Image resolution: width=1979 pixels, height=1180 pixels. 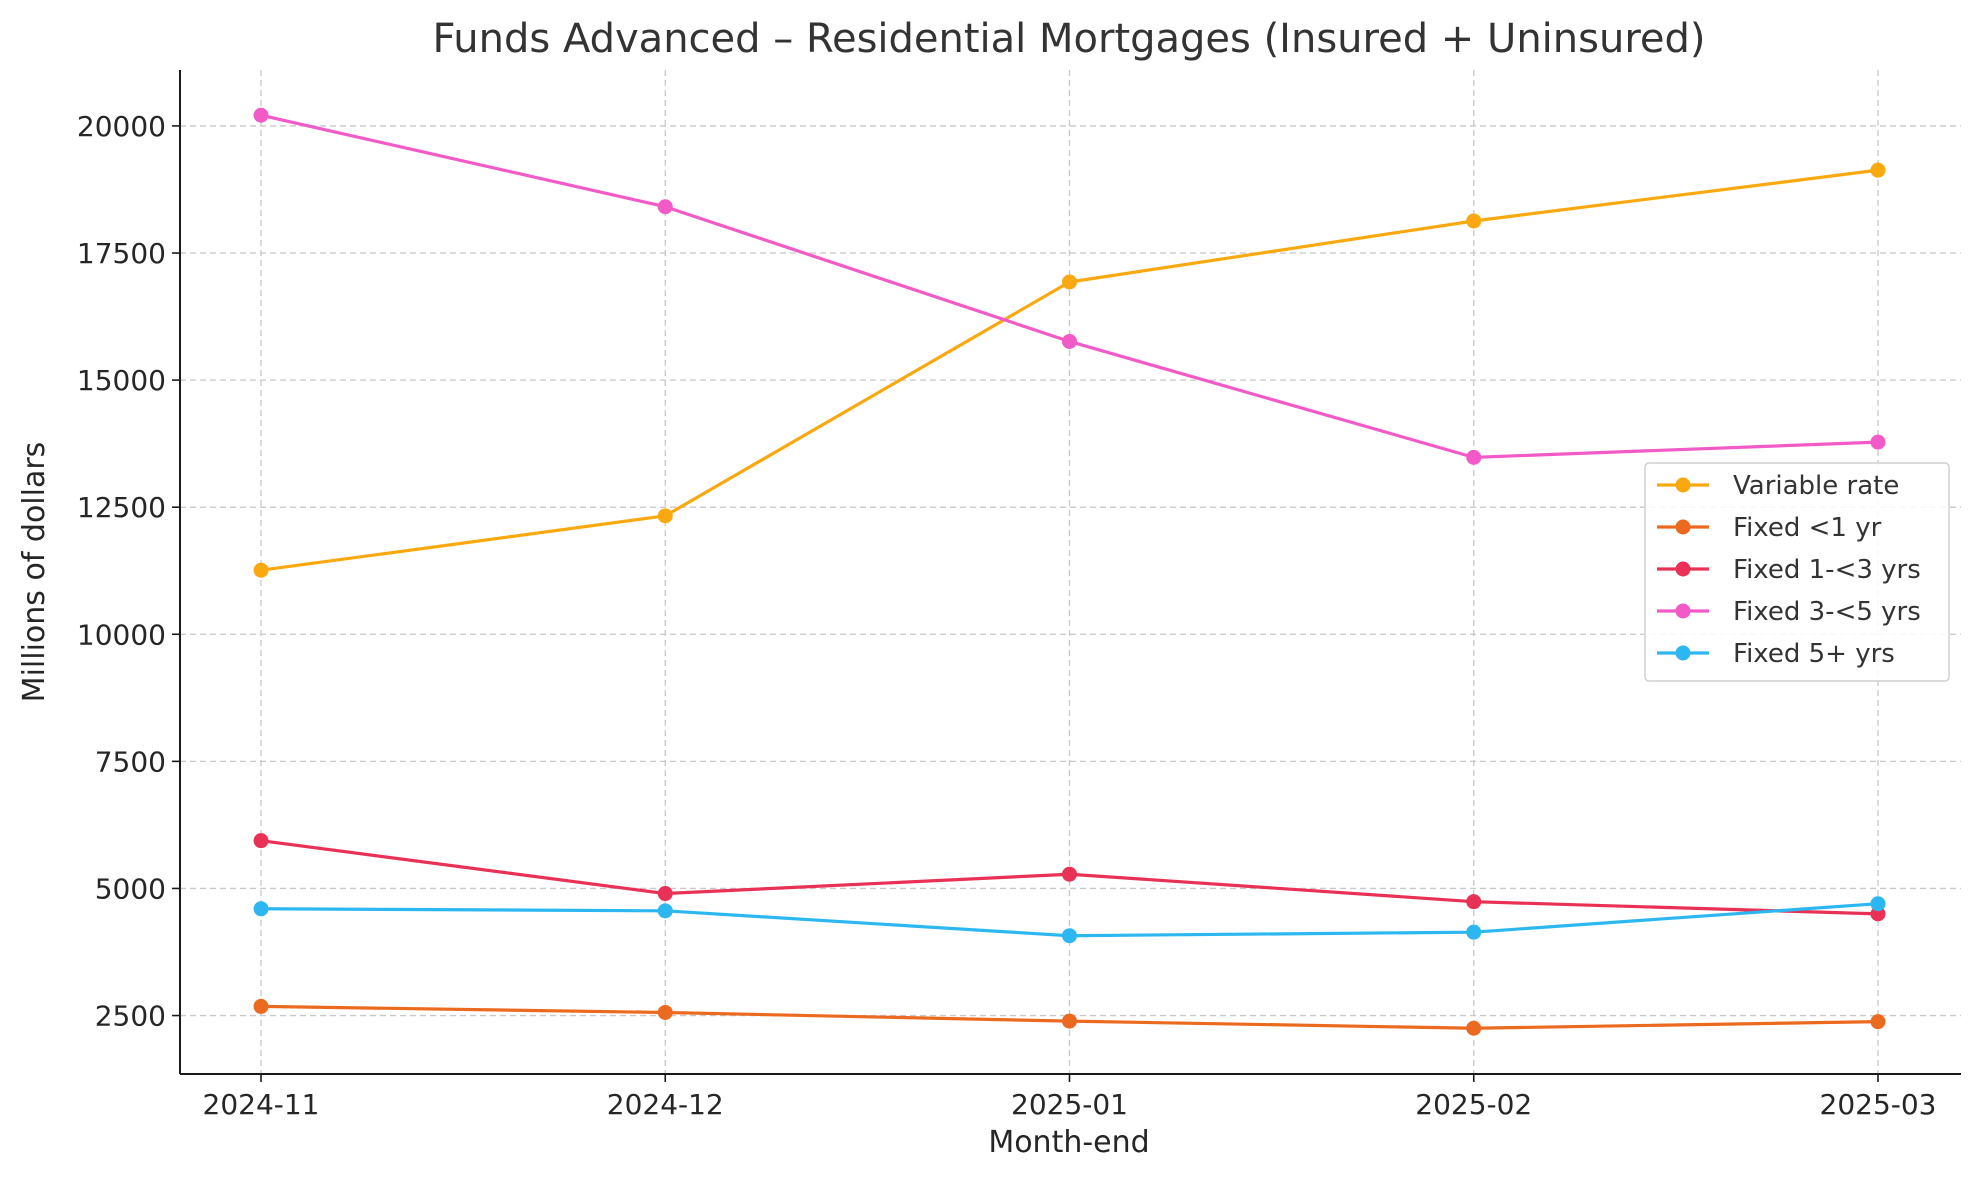 What do you see at coordinates (261, 1104) in the screenshot?
I see `x-tick-label: 2024-11` at bounding box center [261, 1104].